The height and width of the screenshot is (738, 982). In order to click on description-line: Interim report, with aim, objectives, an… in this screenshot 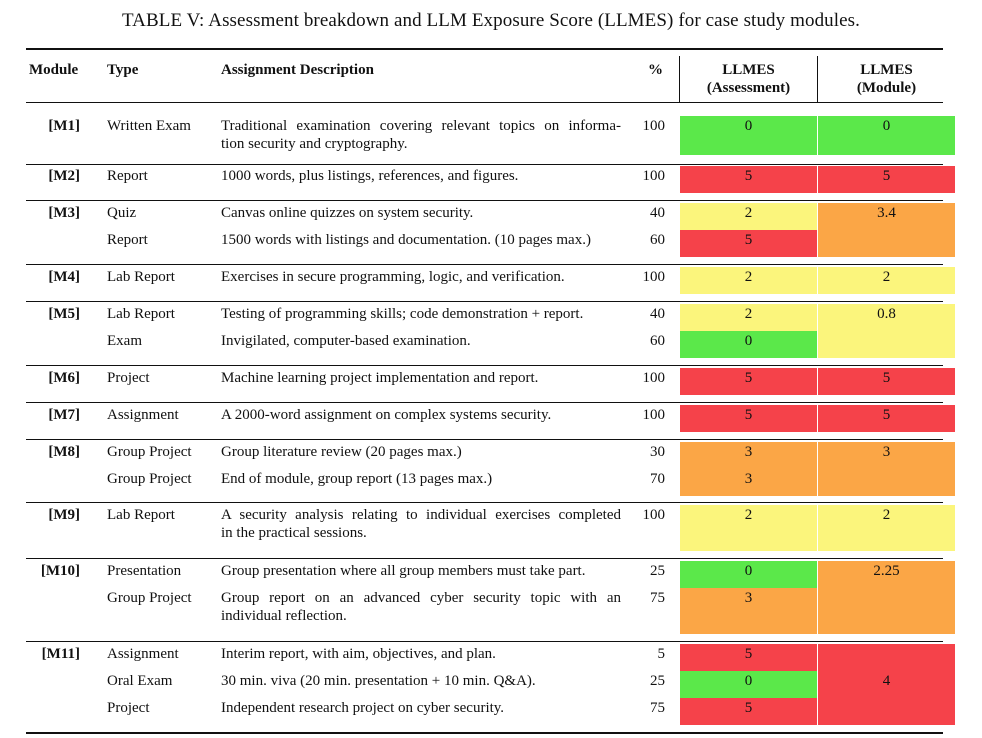, I will do `click(358, 654)`.